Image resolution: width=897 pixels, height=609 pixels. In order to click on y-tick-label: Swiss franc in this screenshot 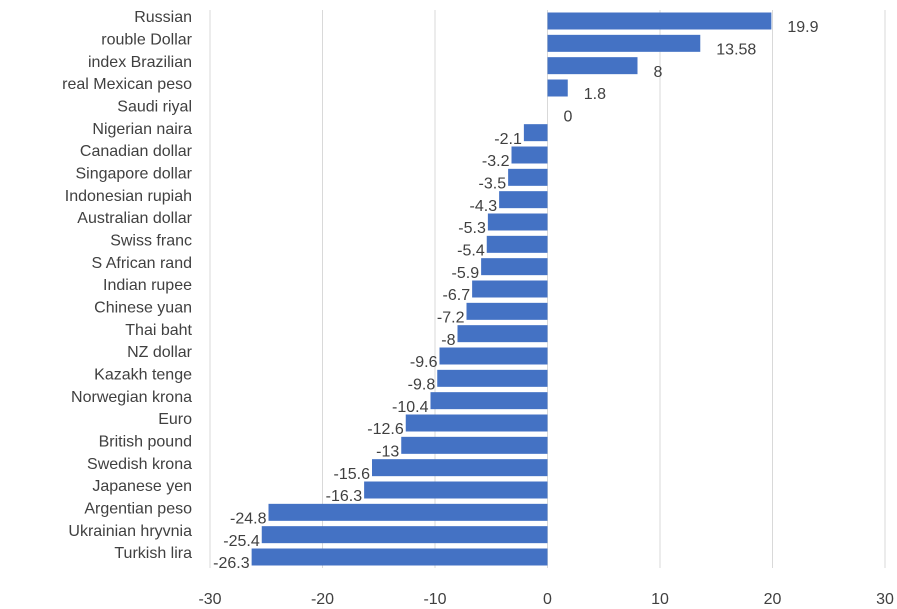, I will do `click(151, 241)`.